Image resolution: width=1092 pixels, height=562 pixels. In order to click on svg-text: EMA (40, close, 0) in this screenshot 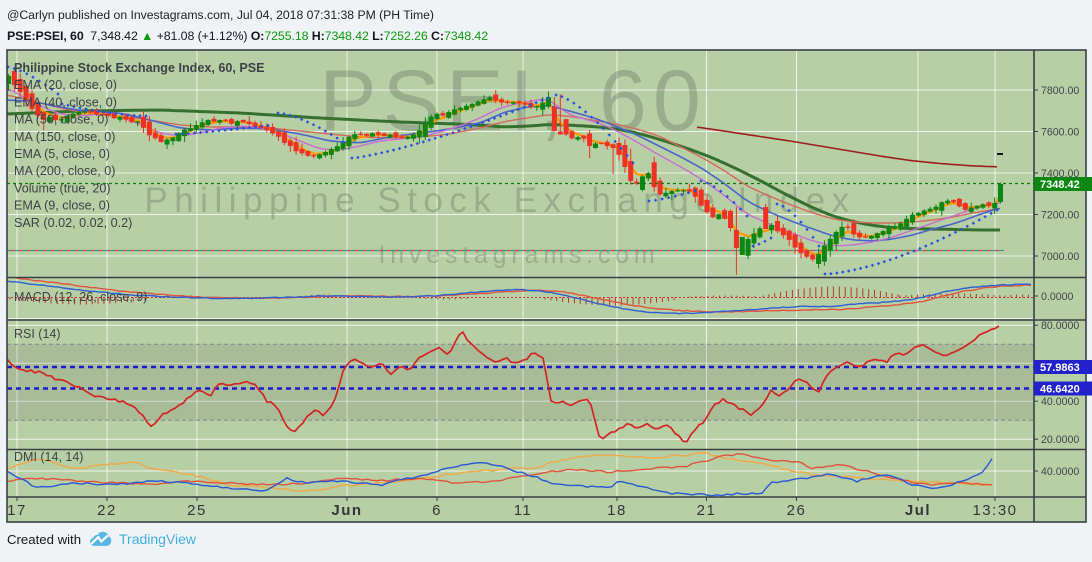, I will do `click(65, 102)`.